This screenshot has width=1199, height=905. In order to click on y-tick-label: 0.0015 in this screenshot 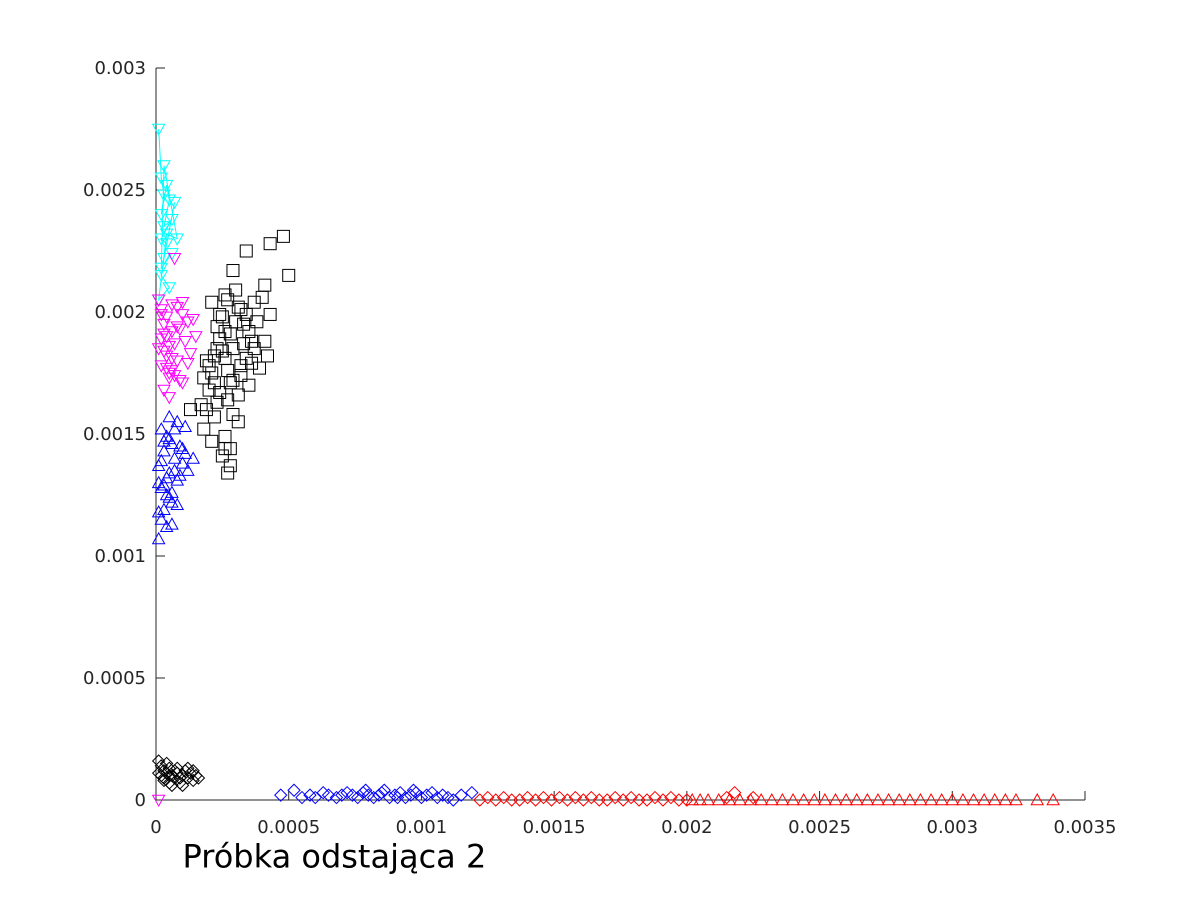, I will do `click(114, 434)`.